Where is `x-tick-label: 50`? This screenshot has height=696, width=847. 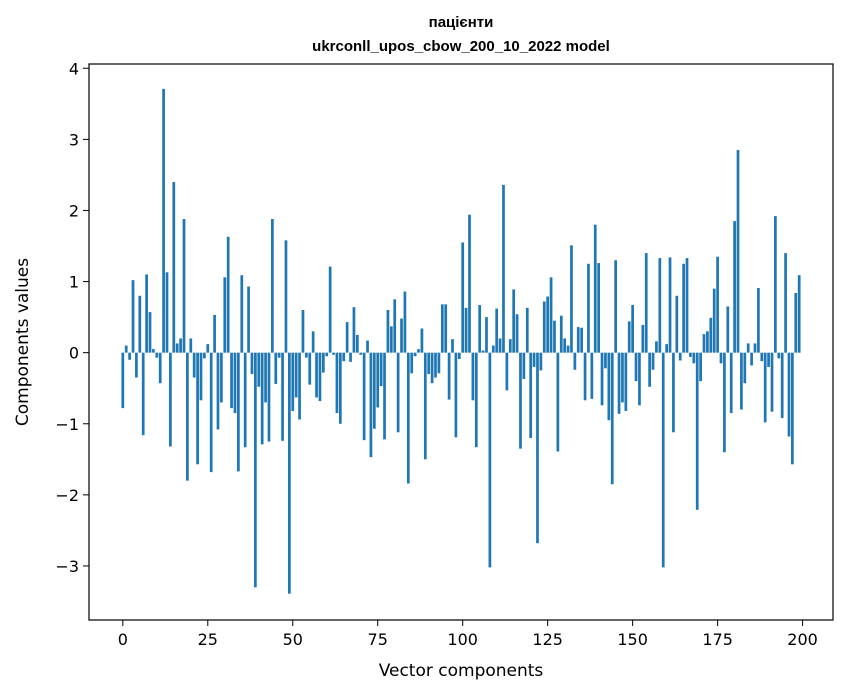 x-tick-label: 50 is located at coordinates (293, 639).